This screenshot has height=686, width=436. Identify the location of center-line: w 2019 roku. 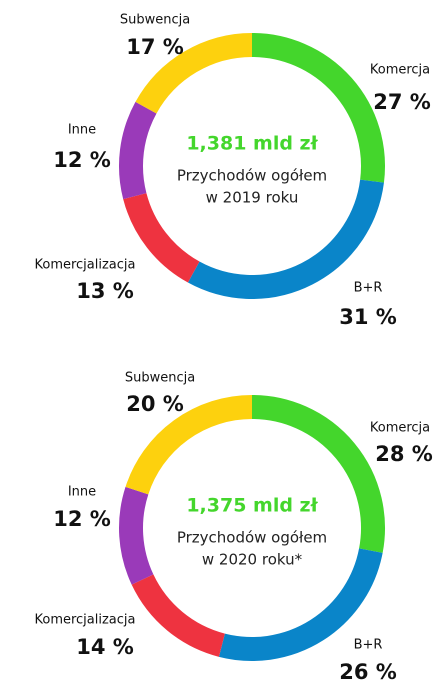
(252, 198).